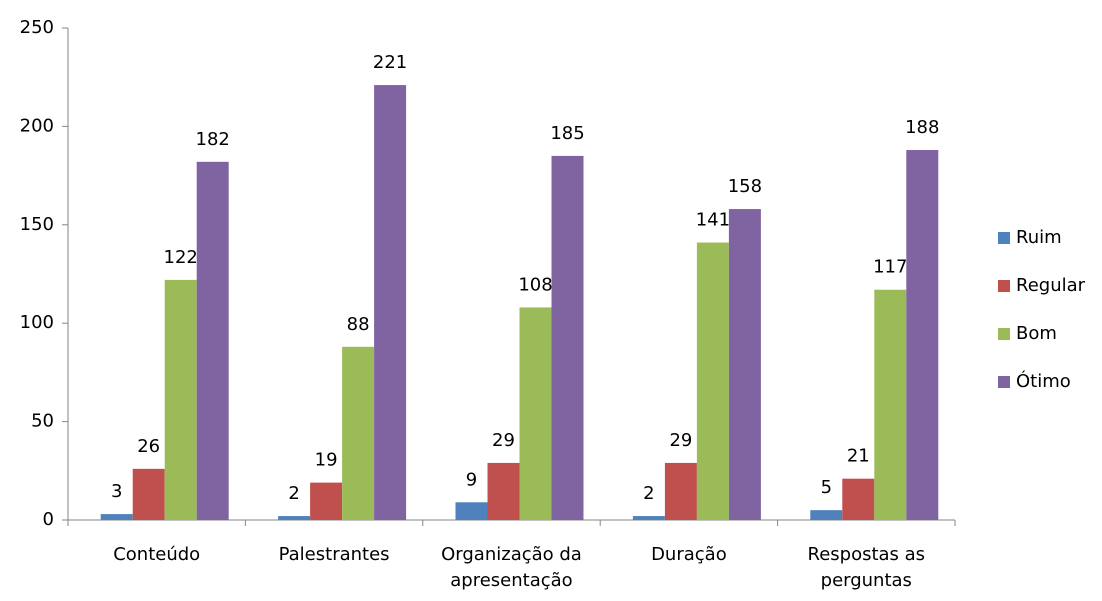  Describe the element at coordinates (48, 519) in the screenshot. I see `y-tick-label: 0` at that location.